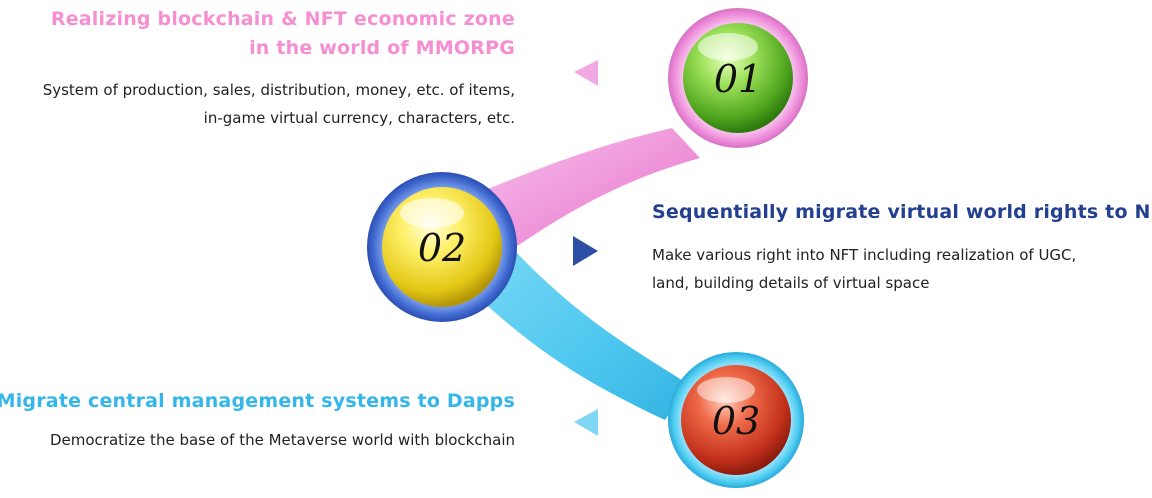 This screenshot has width=1152, height=498. I want to click on sphere-01: 01, so click(738, 78).